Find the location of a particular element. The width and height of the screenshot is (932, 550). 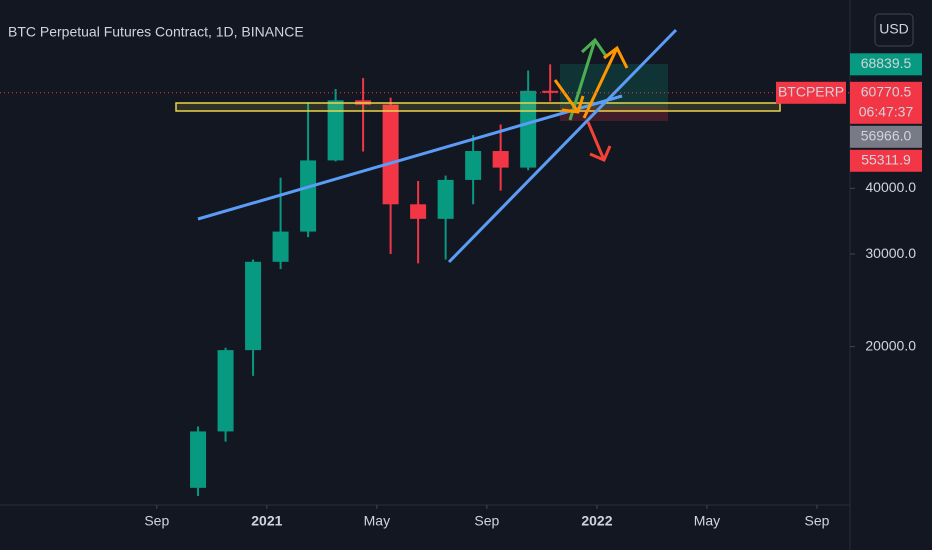

price-label: 60770.5 is located at coordinates (886, 92).